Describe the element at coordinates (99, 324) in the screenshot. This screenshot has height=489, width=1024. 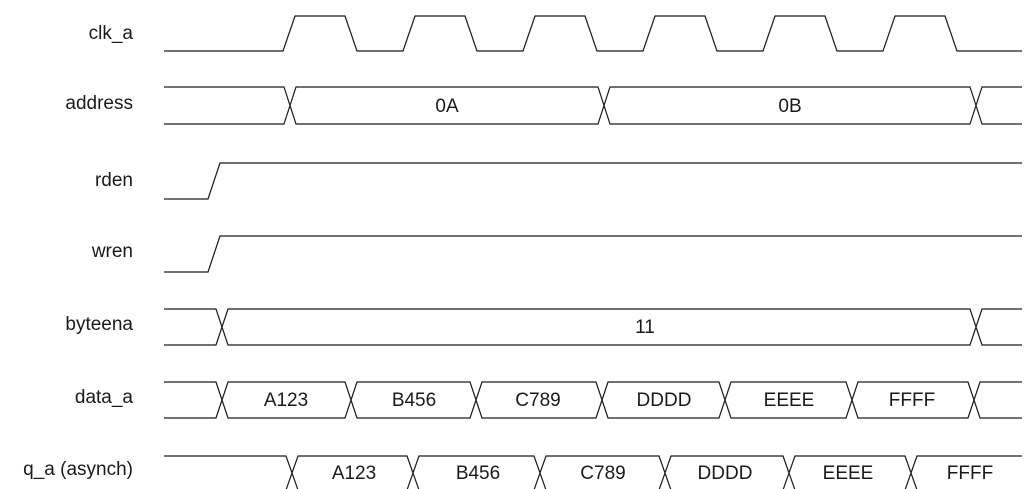
I see `signal-label-byteena: byteena` at that location.